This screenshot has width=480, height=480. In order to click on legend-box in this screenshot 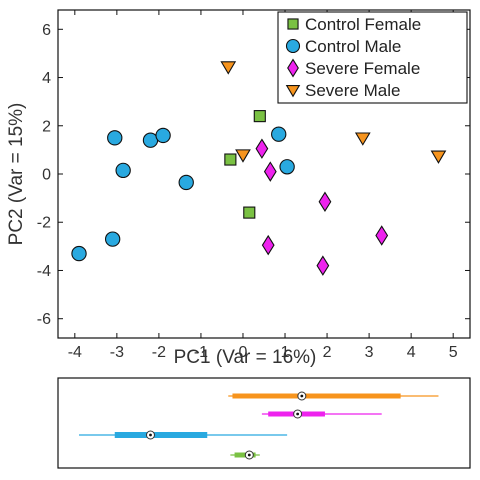, I will do `click(372, 57)`.